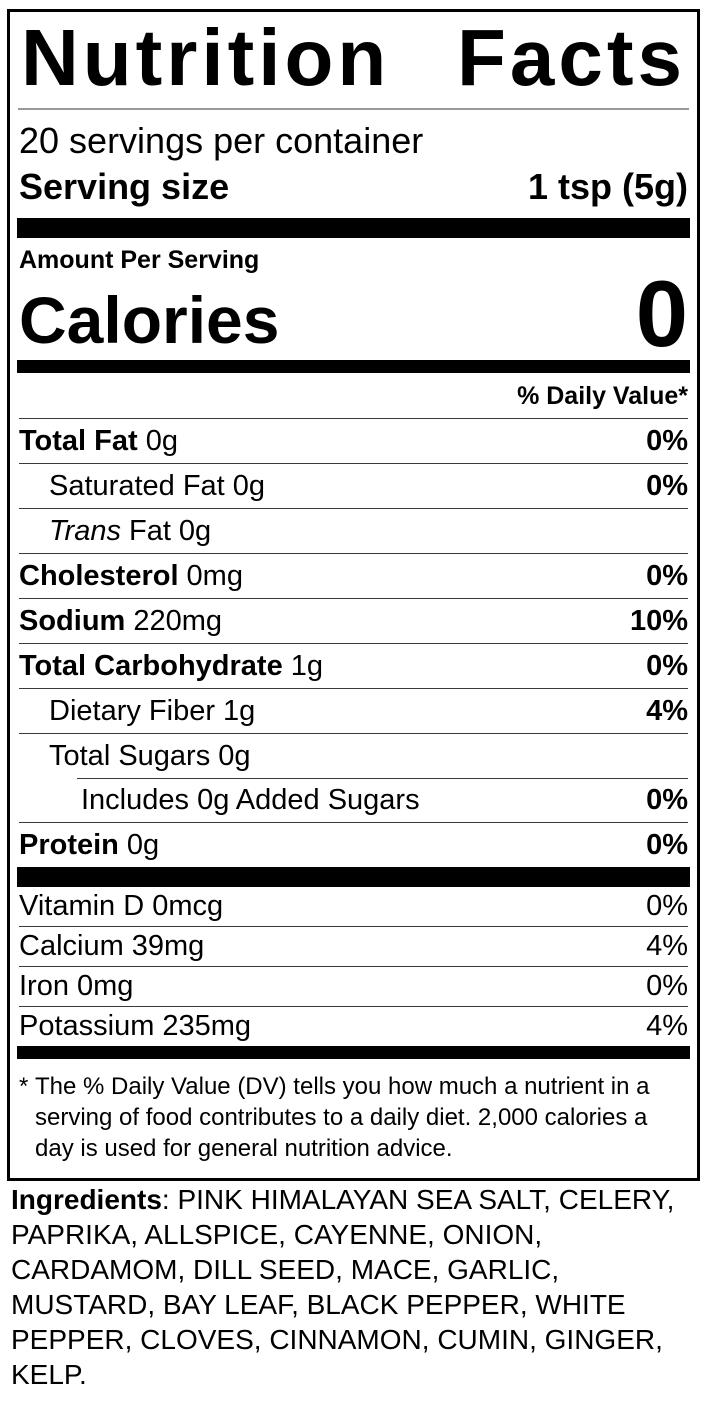  Describe the element at coordinates (661, 313) in the screenshot. I see `calories-value: 0` at that location.